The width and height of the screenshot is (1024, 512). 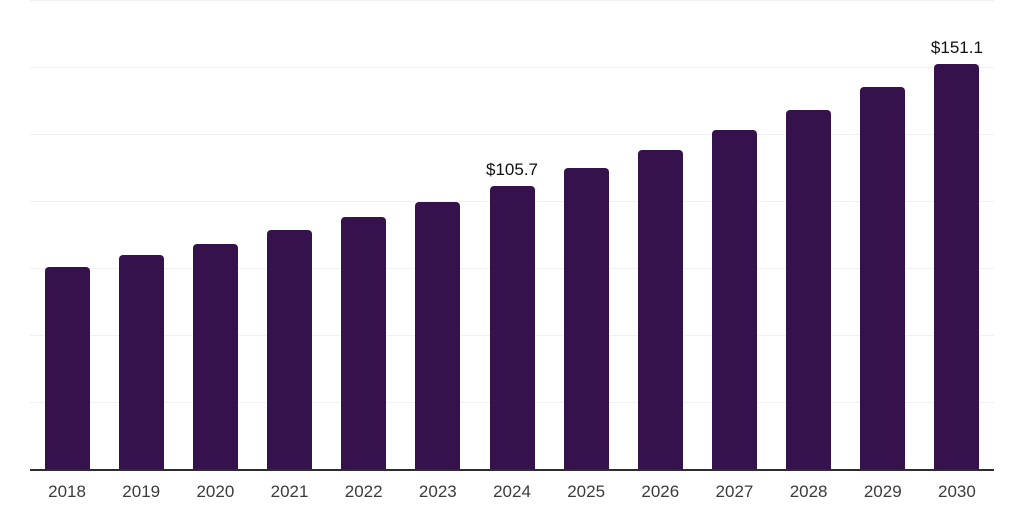 What do you see at coordinates (882, 491) in the screenshot?
I see `x-tick-label-2029: 2029` at bounding box center [882, 491].